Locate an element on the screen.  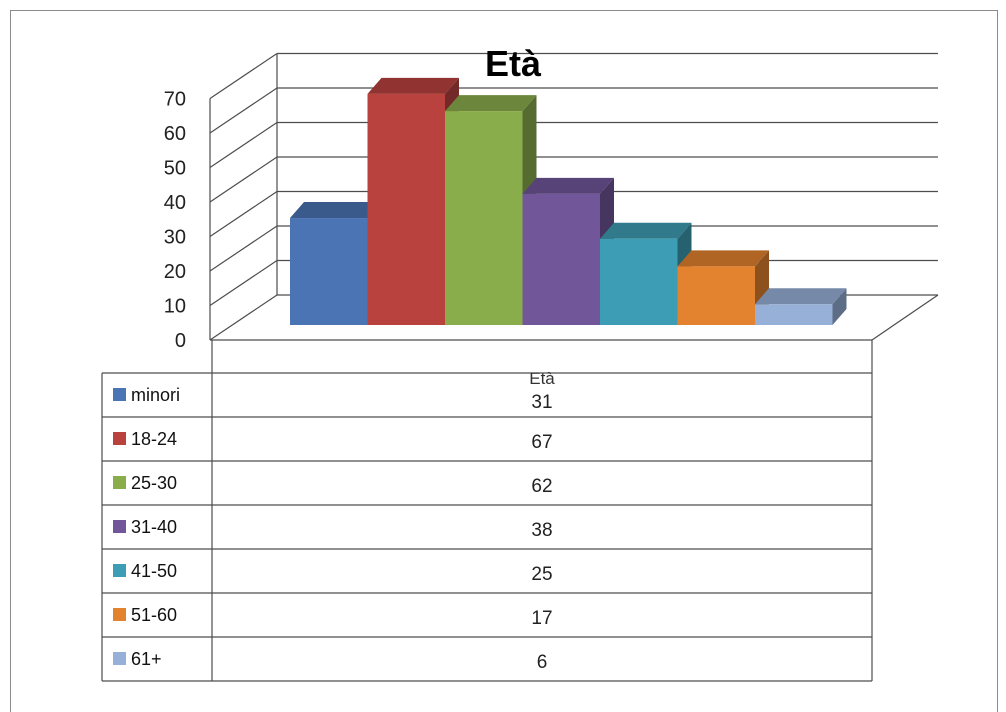
bar-side is located at coordinates (839, 306).